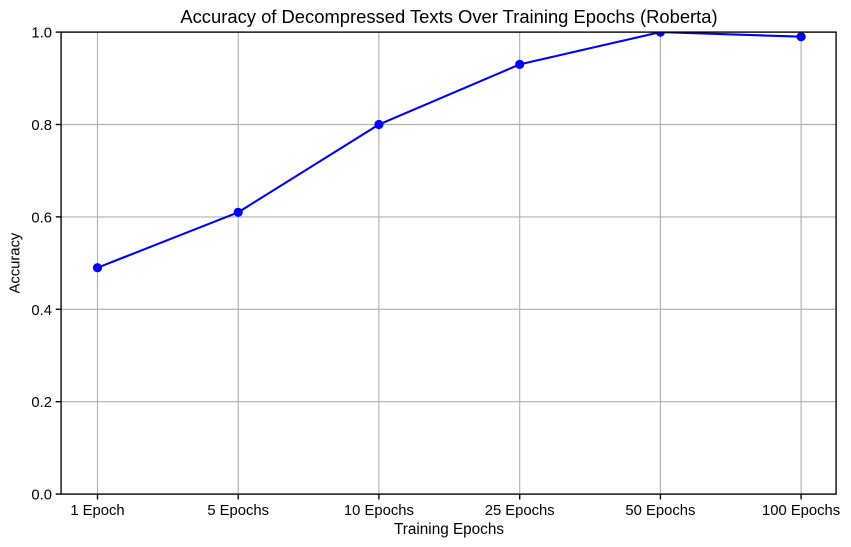 Image resolution: width=851 pixels, height=547 pixels. Describe the element at coordinates (238, 511) in the screenshot. I see `svg-text: 5 Epochs` at that location.